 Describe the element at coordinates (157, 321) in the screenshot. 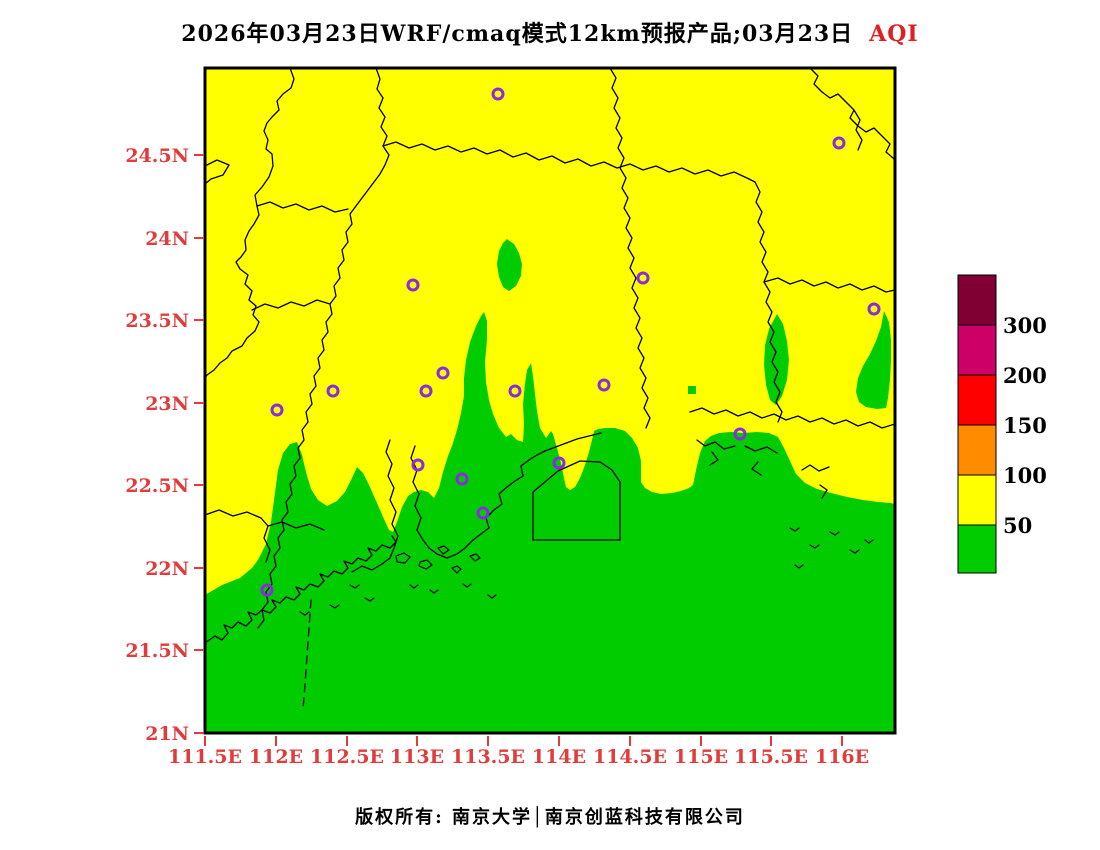

I see `lat-label: 23.5N` at that location.